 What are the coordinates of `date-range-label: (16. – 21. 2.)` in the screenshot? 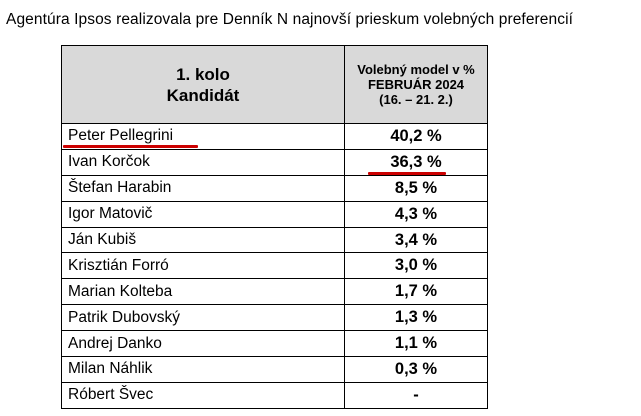 It's located at (416, 99).